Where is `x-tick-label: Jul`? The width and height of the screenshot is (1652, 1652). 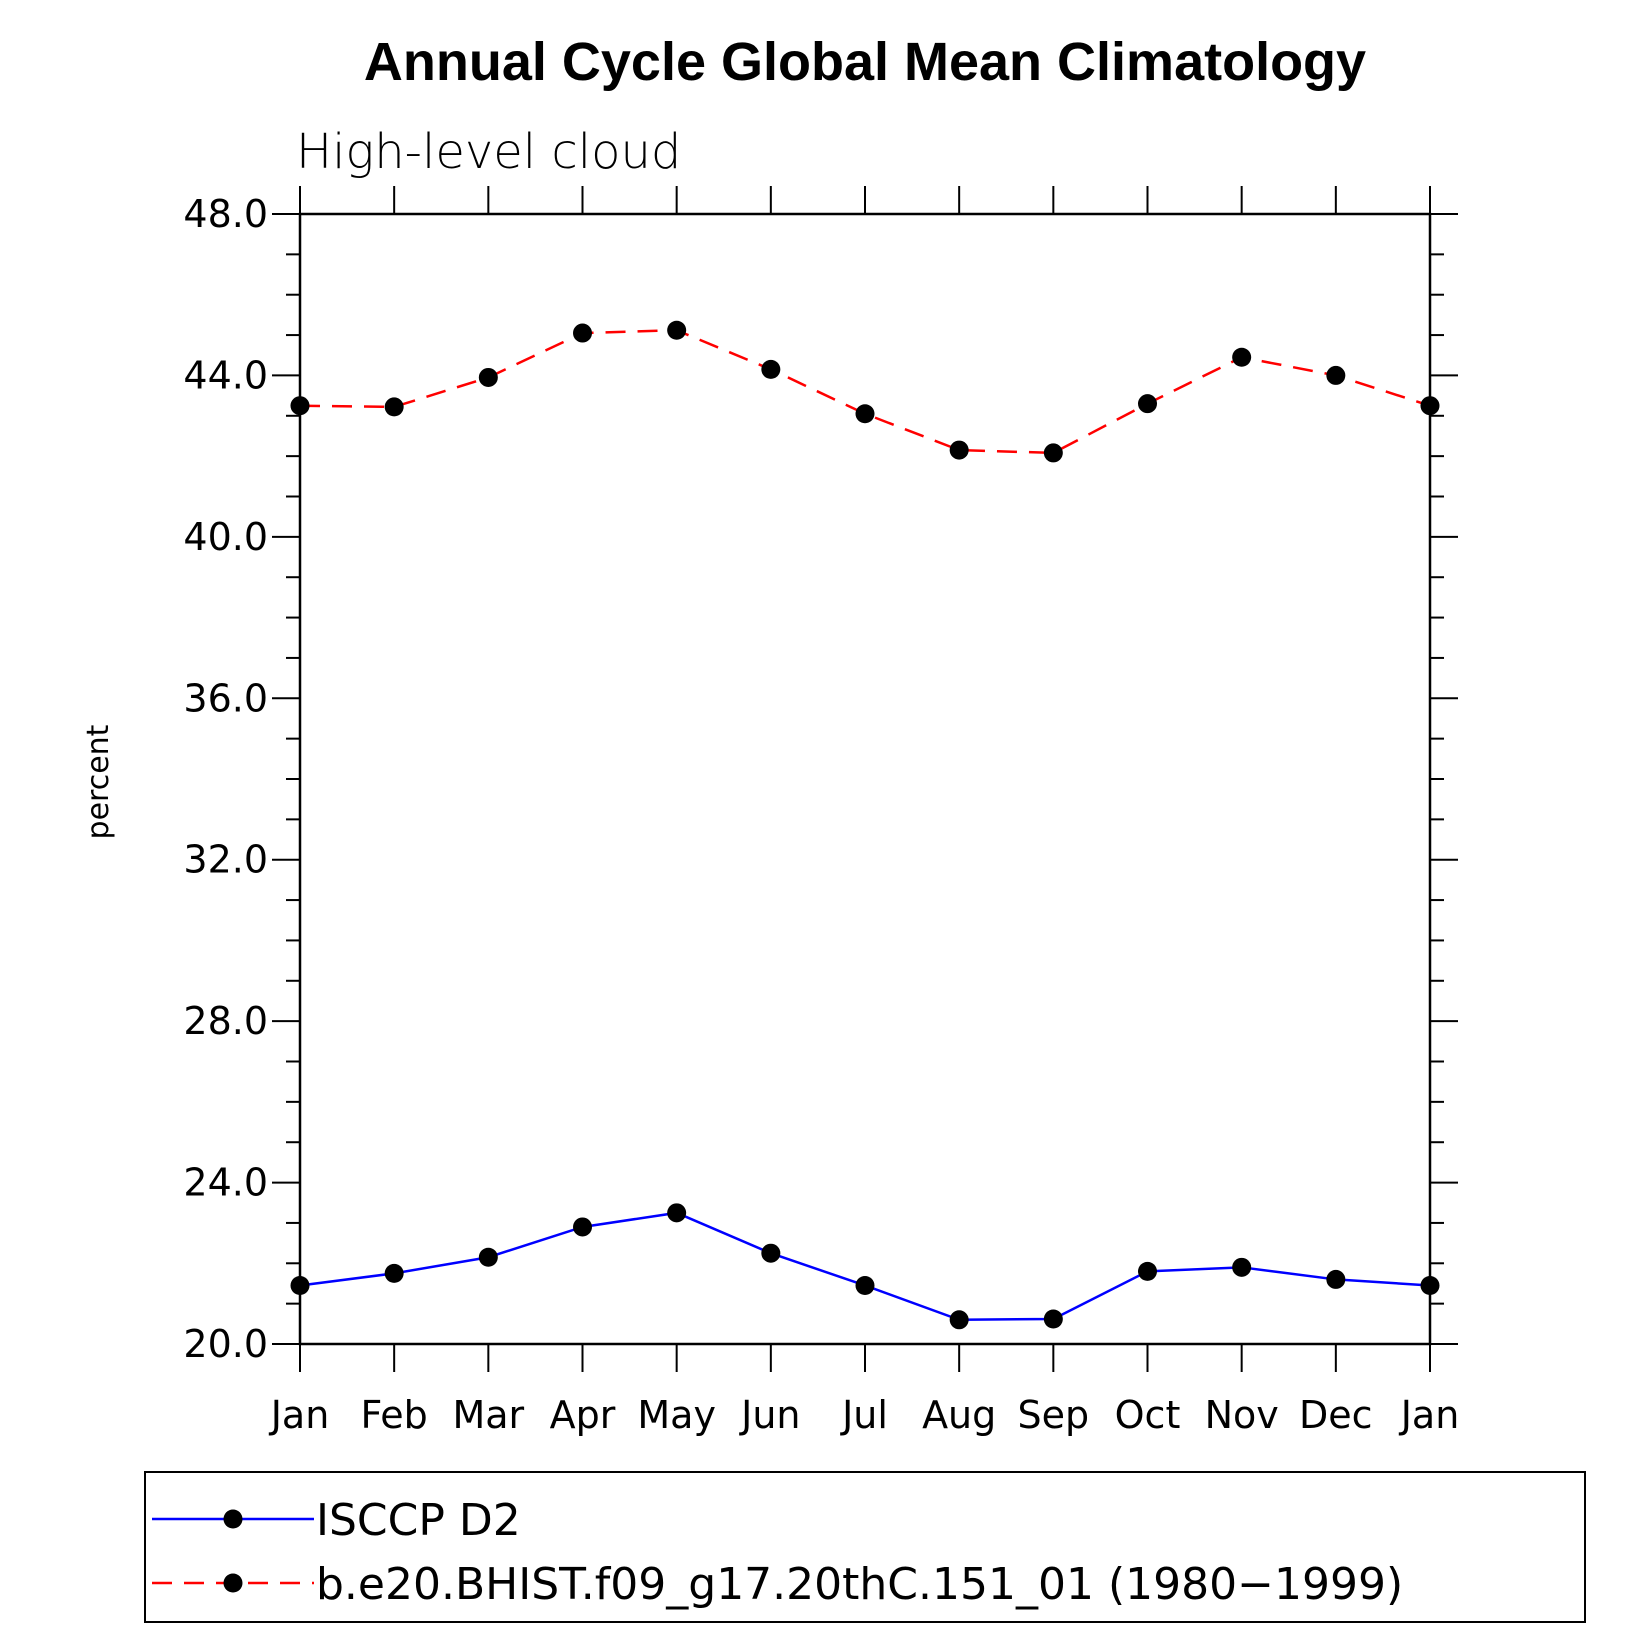 x-tick-label: Jul is located at coordinates (864, 1415).